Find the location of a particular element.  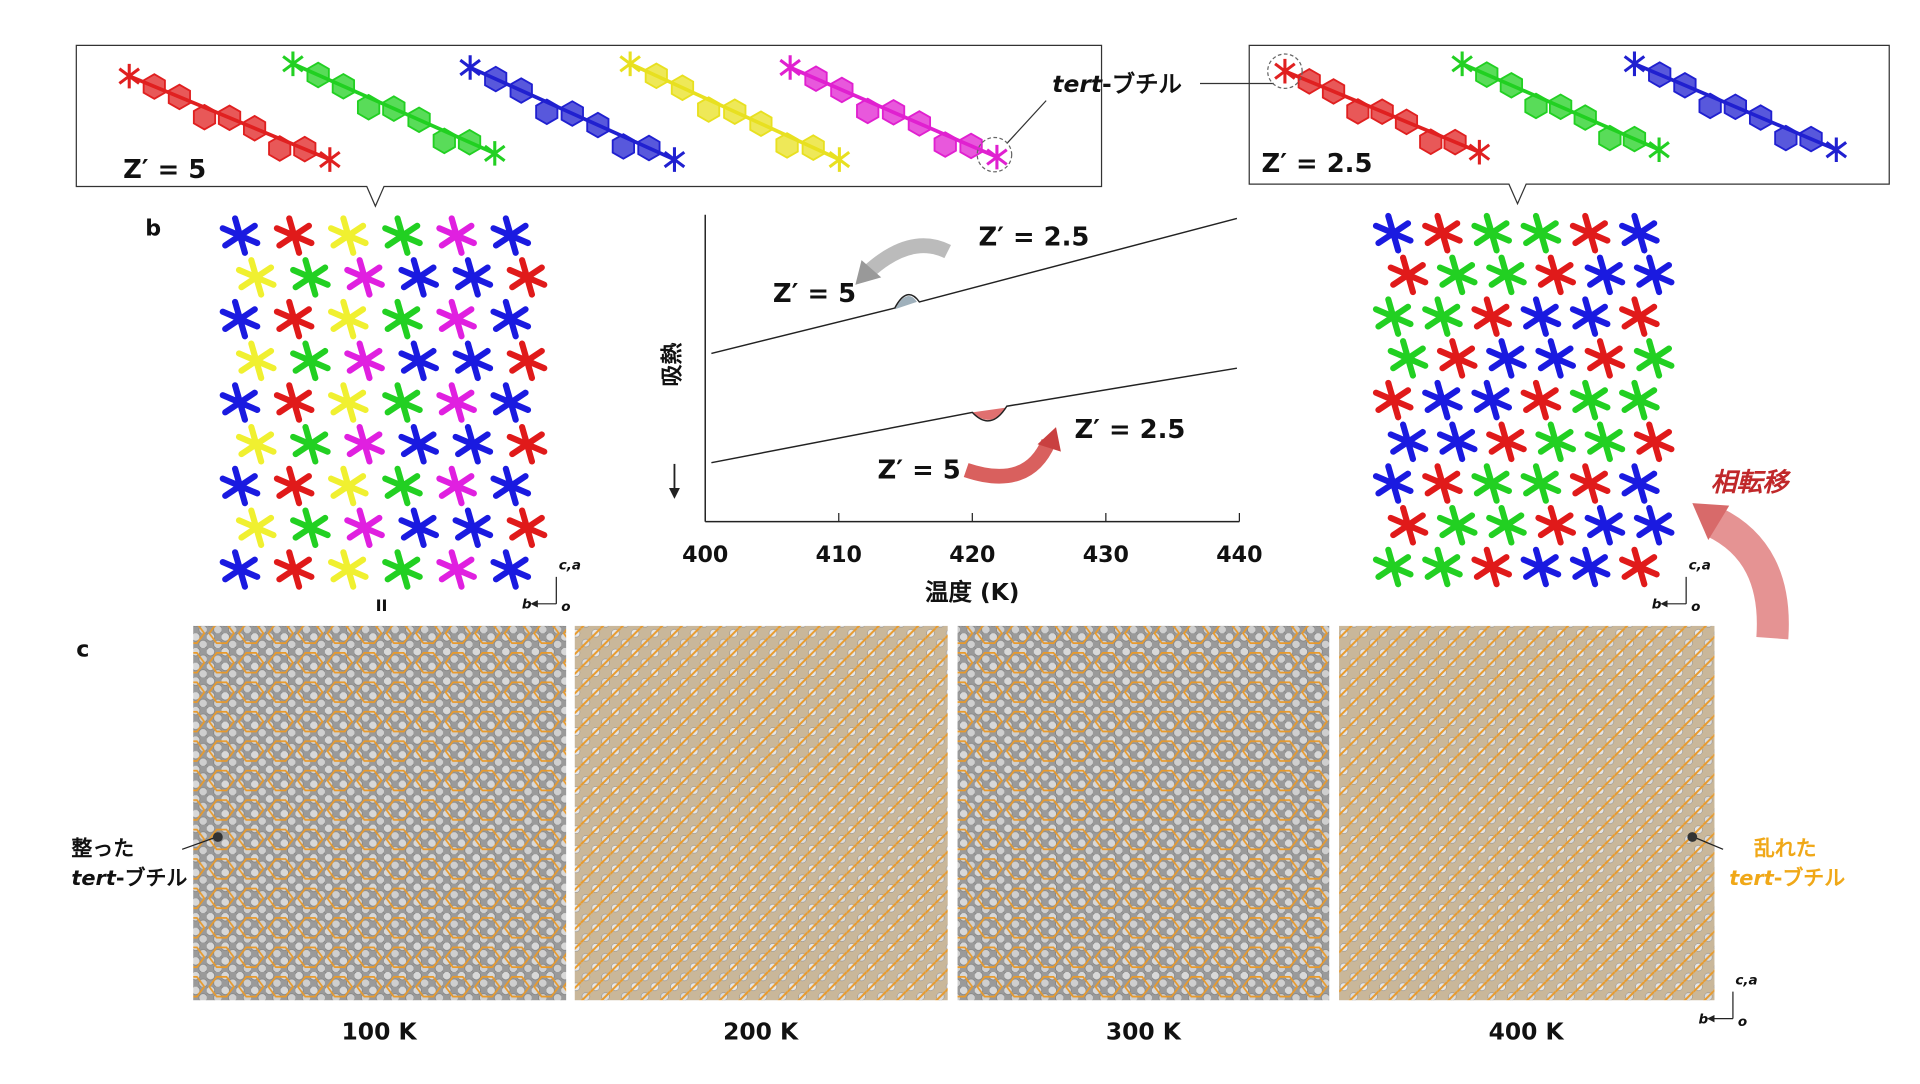

structure-400k is located at coordinates (1527, 813).